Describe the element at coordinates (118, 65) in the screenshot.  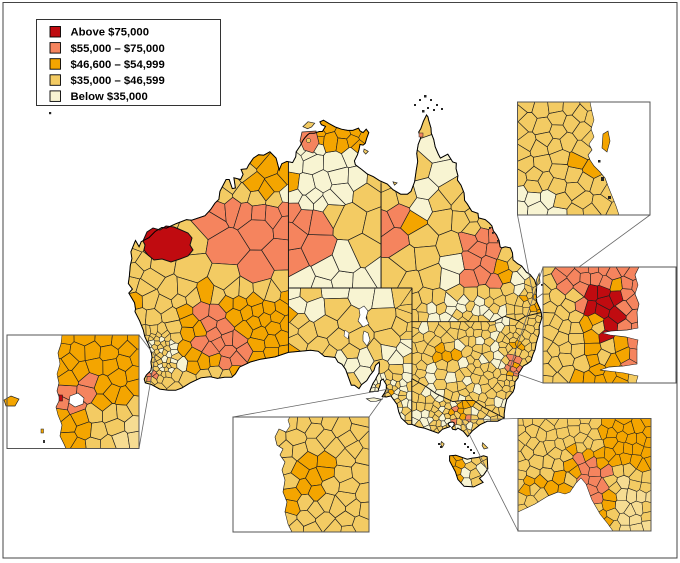
I see `svg-text: $46,600 – $54,999` at that location.